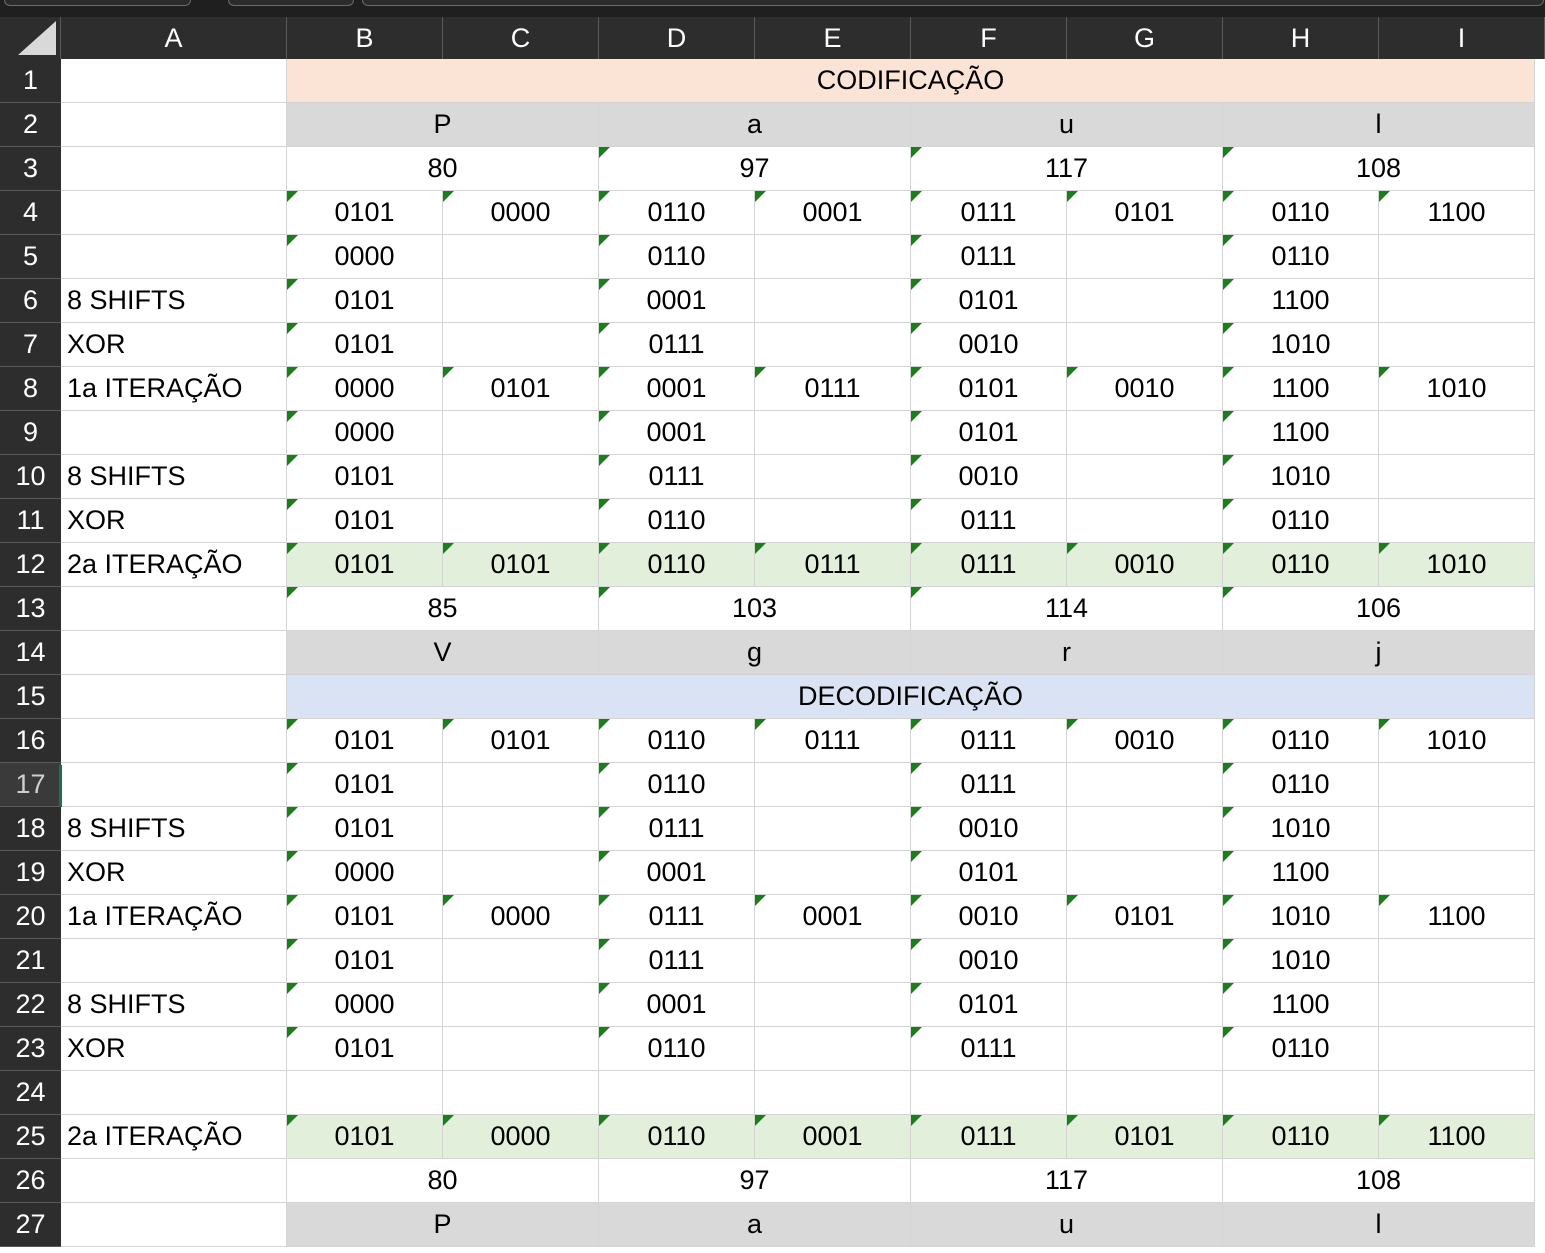 The height and width of the screenshot is (1253, 1545). I want to click on row-label-cell: 8 SHIFTS, so click(174, 1005).